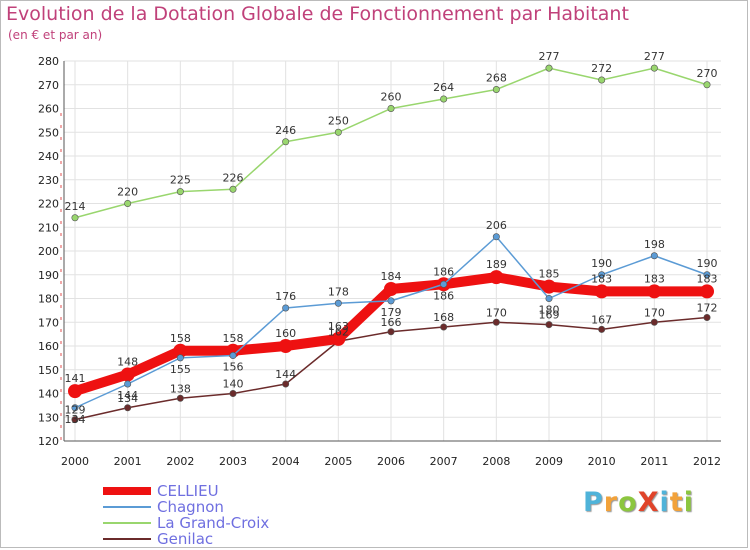 Image resolution: width=750 pixels, height=550 pixels. Describe the element at coordinates (48, 417) in the screenshot. I see `y-tick-label: 130` at that location.